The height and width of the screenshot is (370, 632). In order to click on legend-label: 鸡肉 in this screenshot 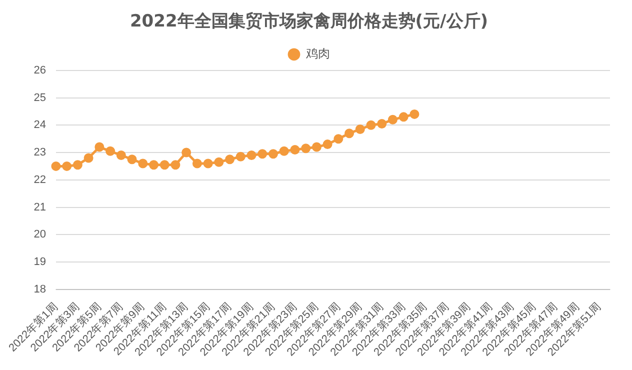, I will do `click(317, 53)`.